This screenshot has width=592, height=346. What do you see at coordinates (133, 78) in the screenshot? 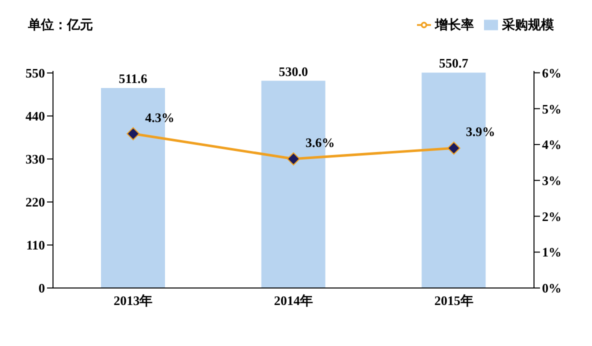
I see `data-label: 511.6` at bounding box center [133, 78].